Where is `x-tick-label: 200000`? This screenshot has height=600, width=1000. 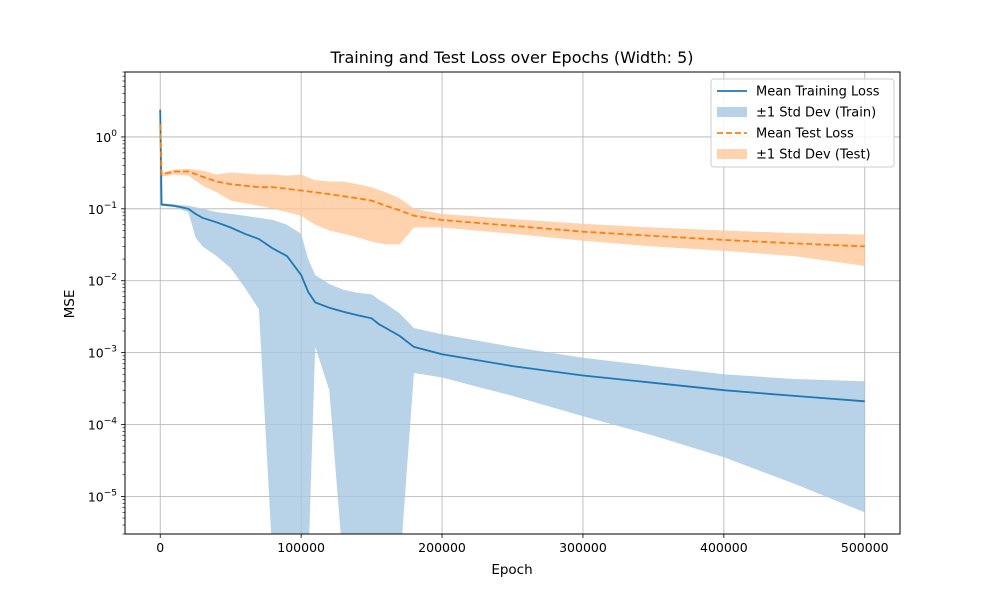 x-tick-label: 200000 is located at coordinates (442, 547).